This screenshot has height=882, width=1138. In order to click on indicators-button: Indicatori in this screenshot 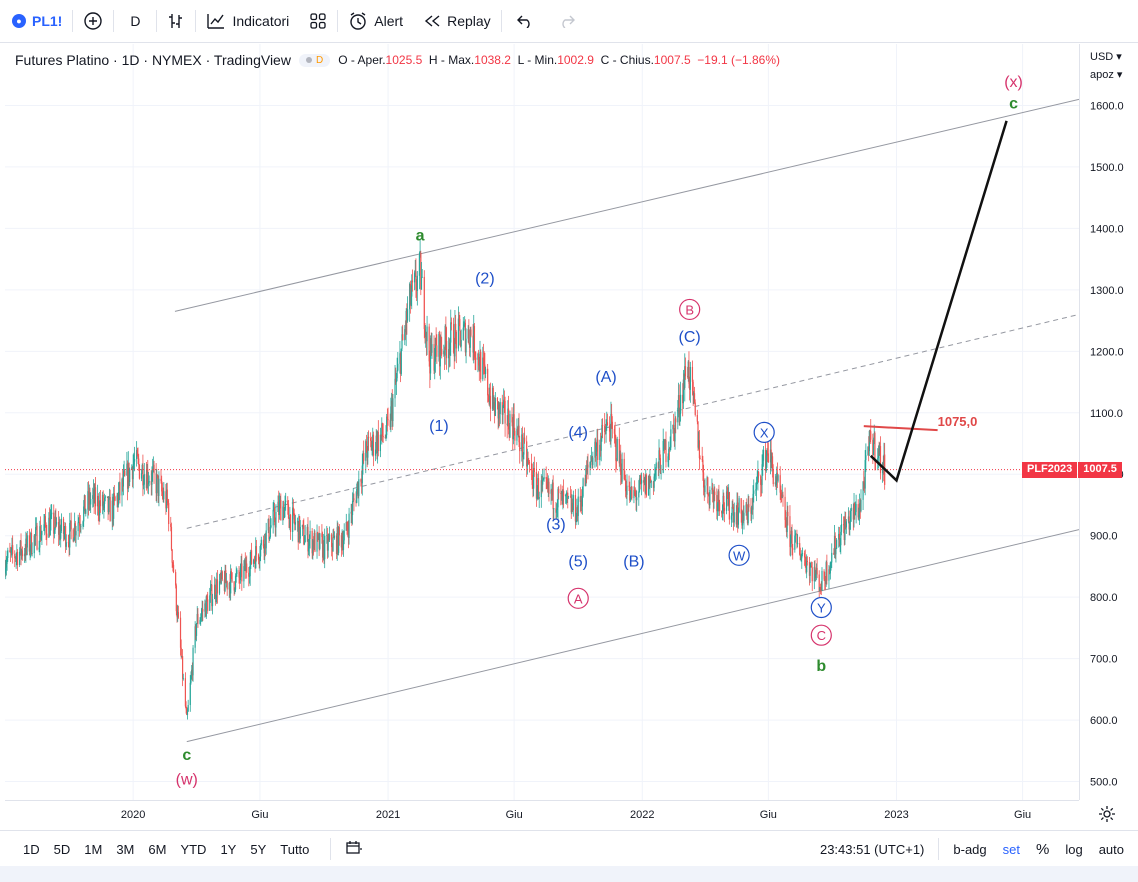, I will do `click(247, 21)`.